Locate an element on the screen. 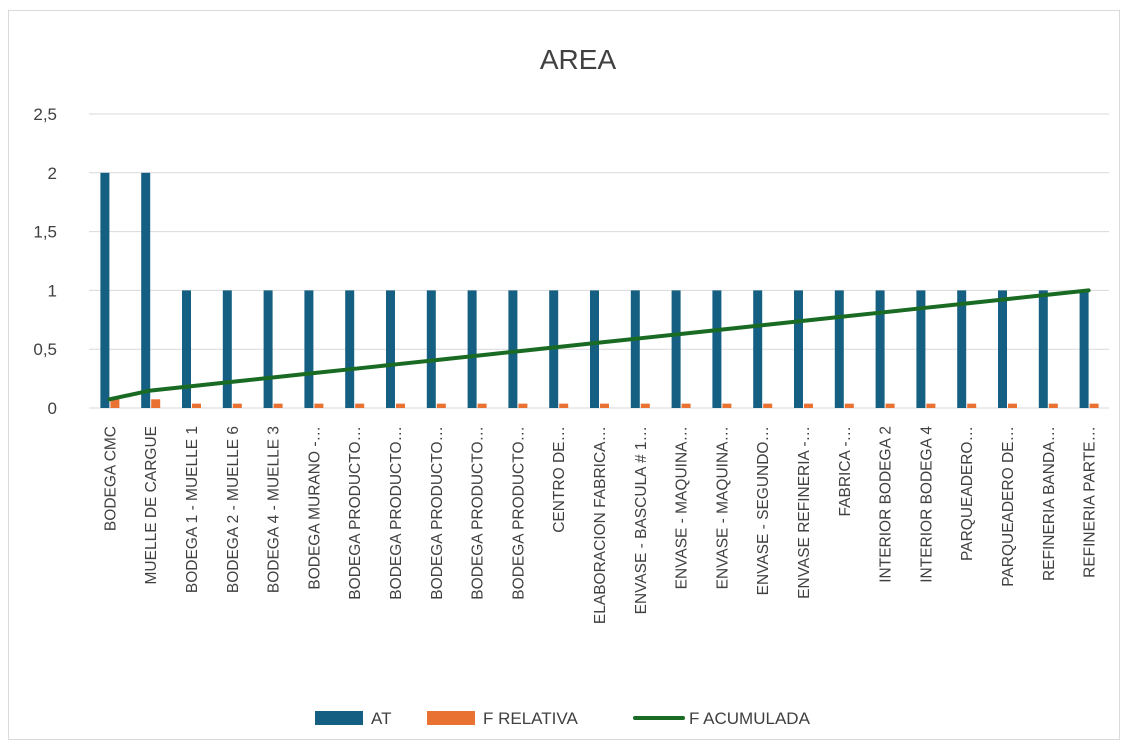 The width and height of the screenshot is (1130, 750). y-tick-label: 2 is located at coordinates (52, 173).